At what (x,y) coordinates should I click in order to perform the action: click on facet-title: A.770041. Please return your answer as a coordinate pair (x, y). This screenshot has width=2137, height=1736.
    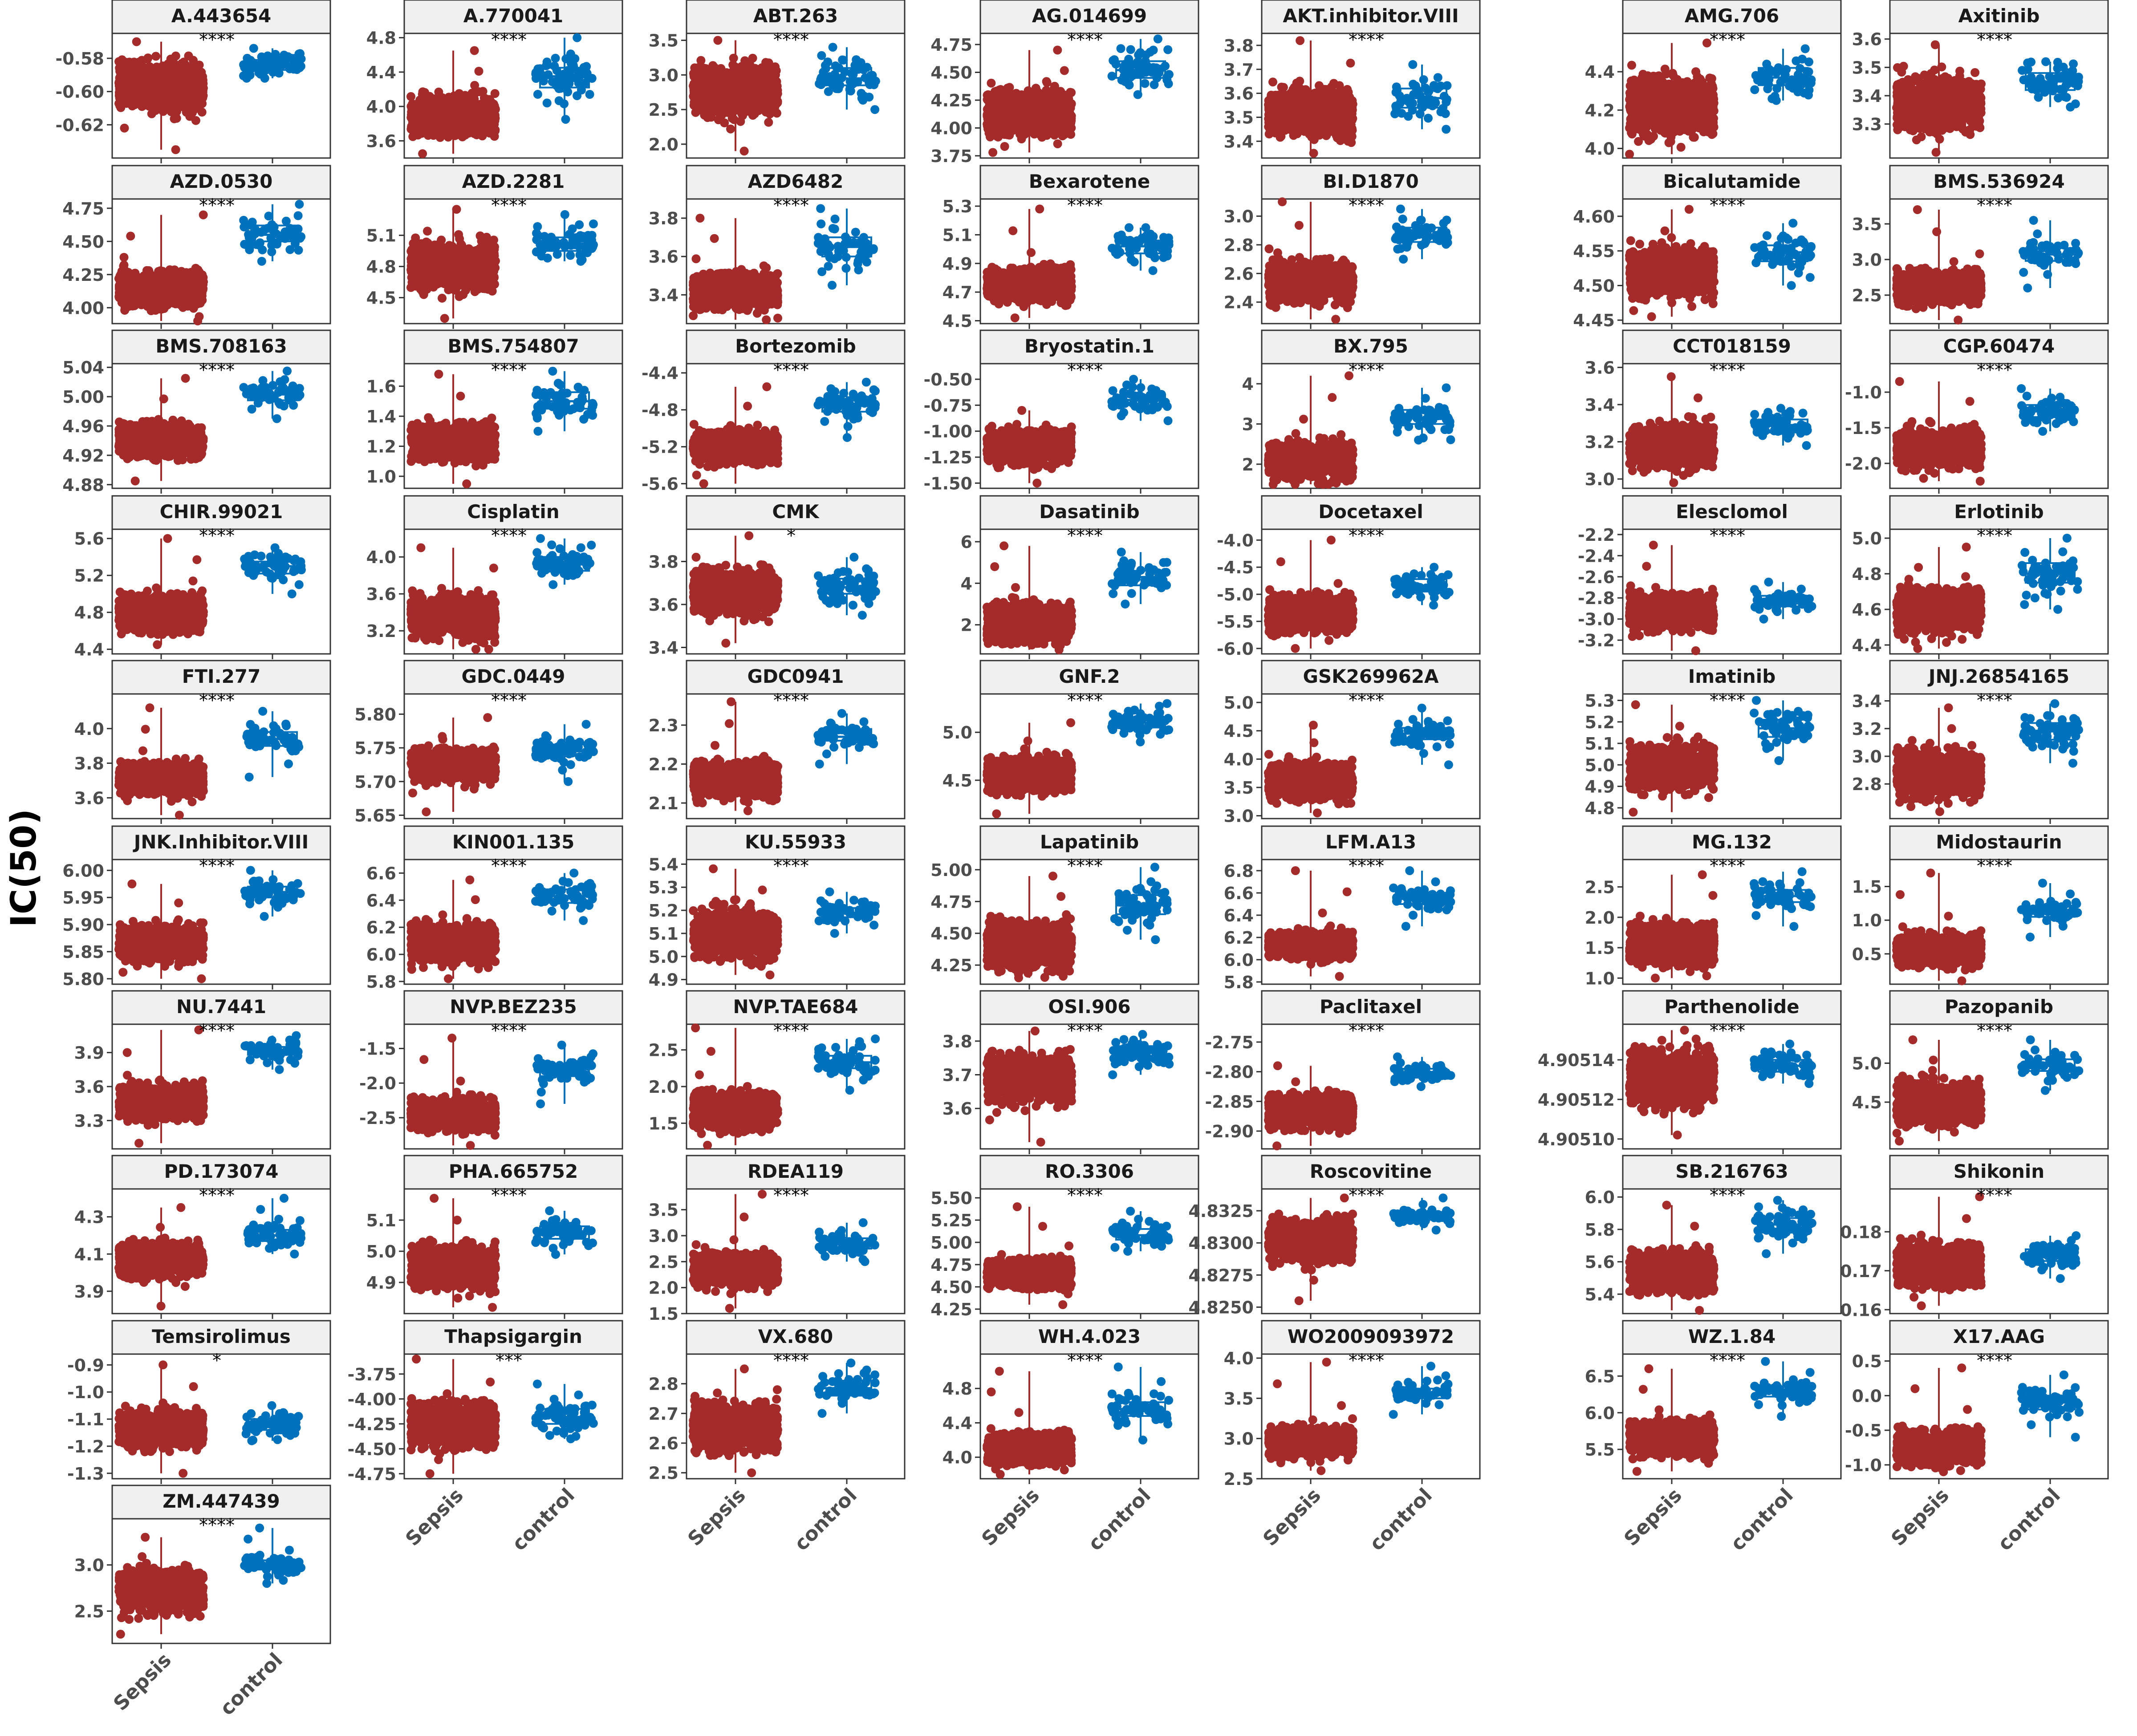
    Looking at the image, I should click on (513, 16).